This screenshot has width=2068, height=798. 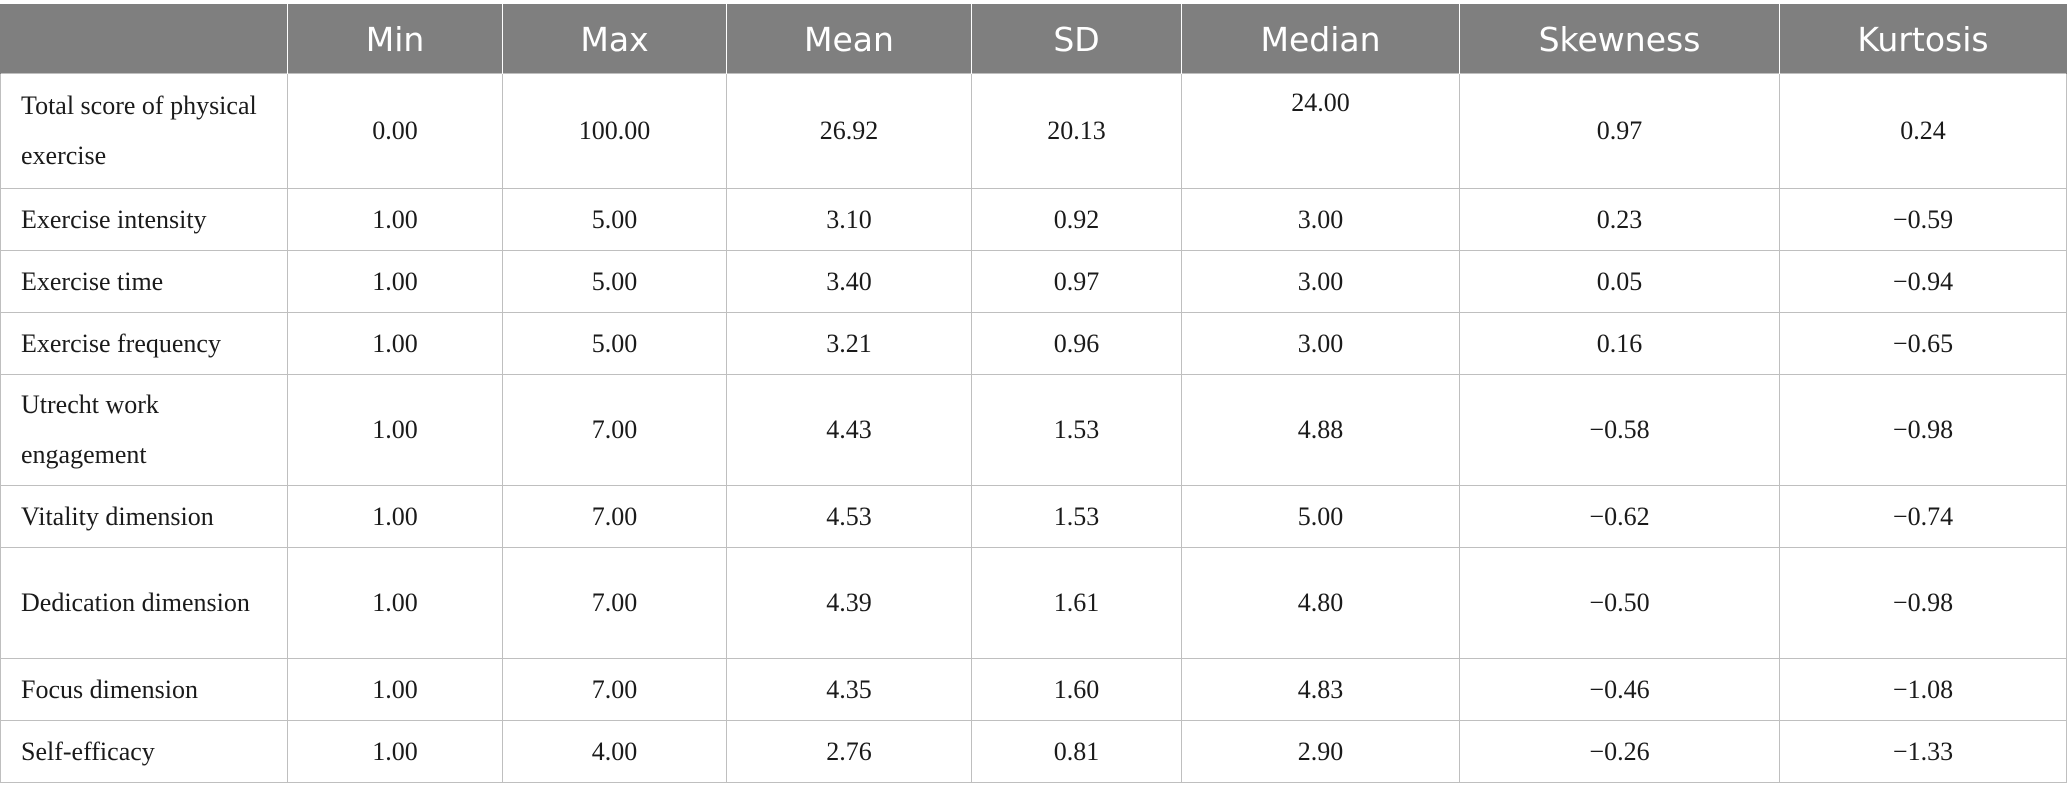 I want to click on cell-mean: 4.53, so click(x=849, y=516).